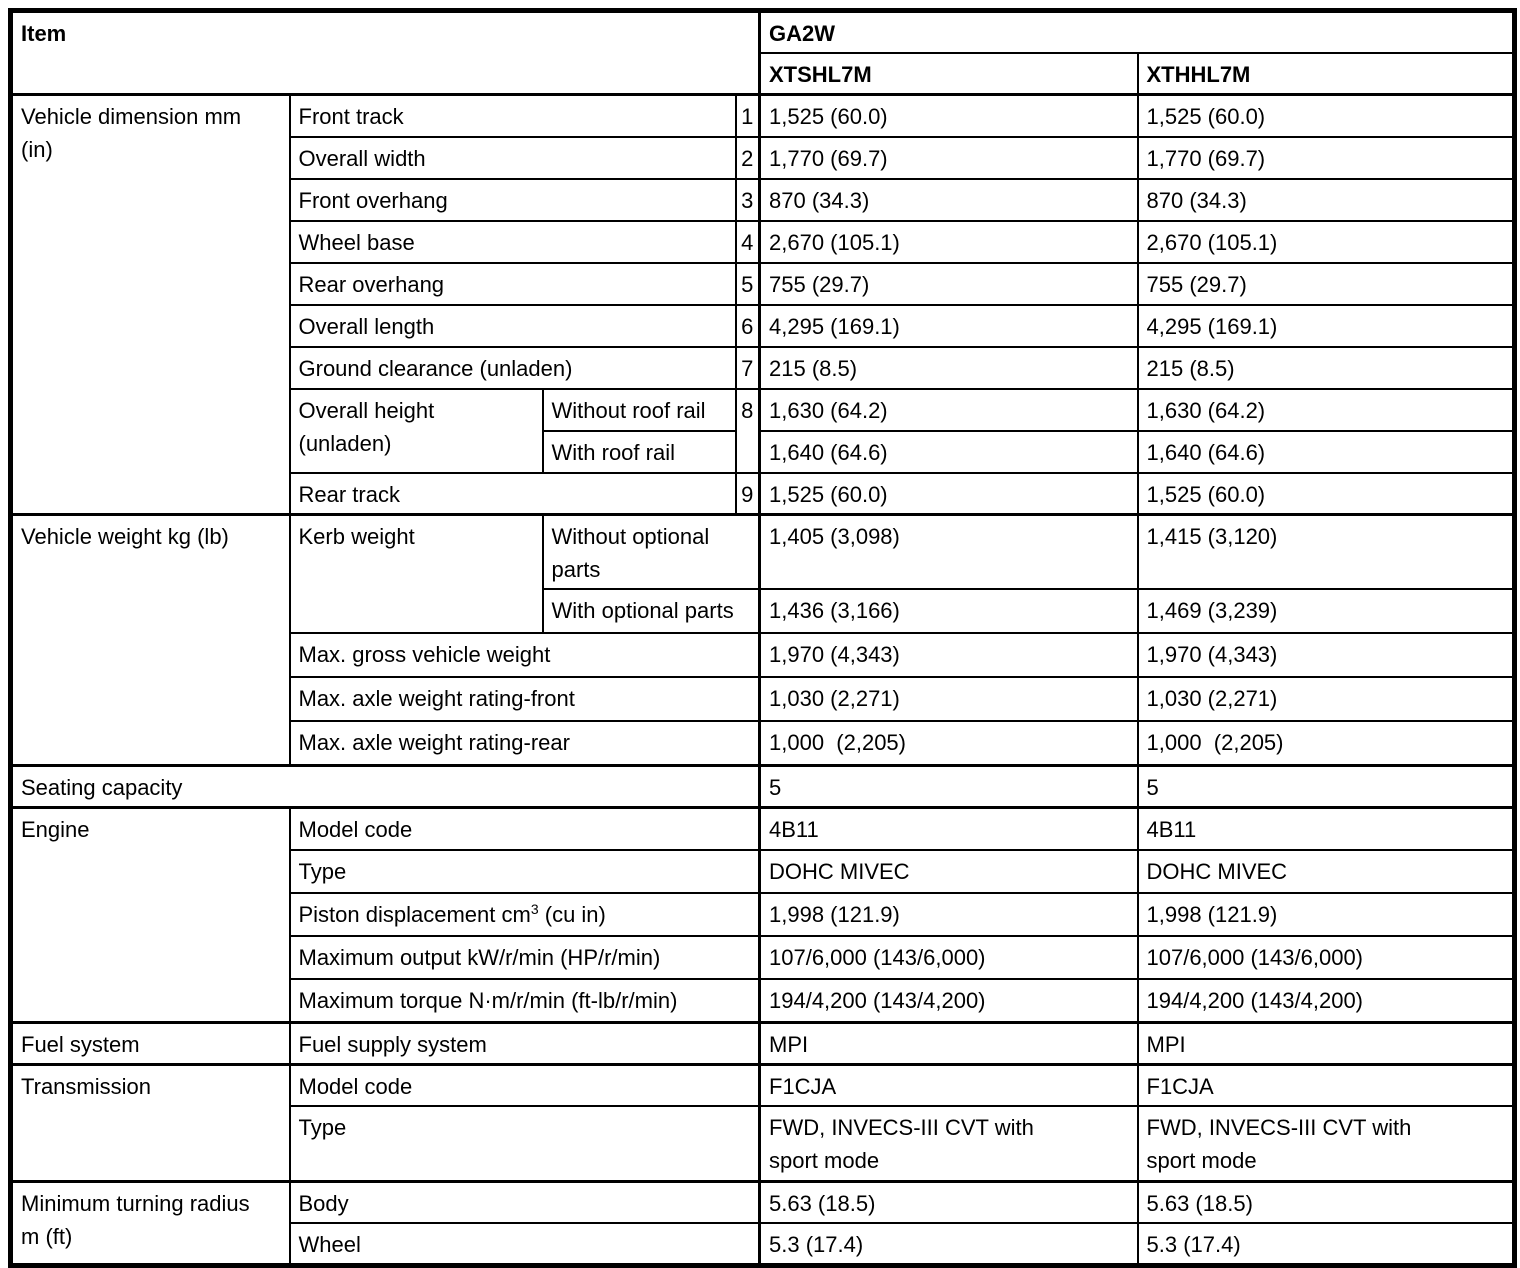 This screenshot has height=1268, width=1520. What do you see at coordinates (150, 1122) in the screenshot?
I see `category-transmission: Transmission` at bounding box center [150, 1122].